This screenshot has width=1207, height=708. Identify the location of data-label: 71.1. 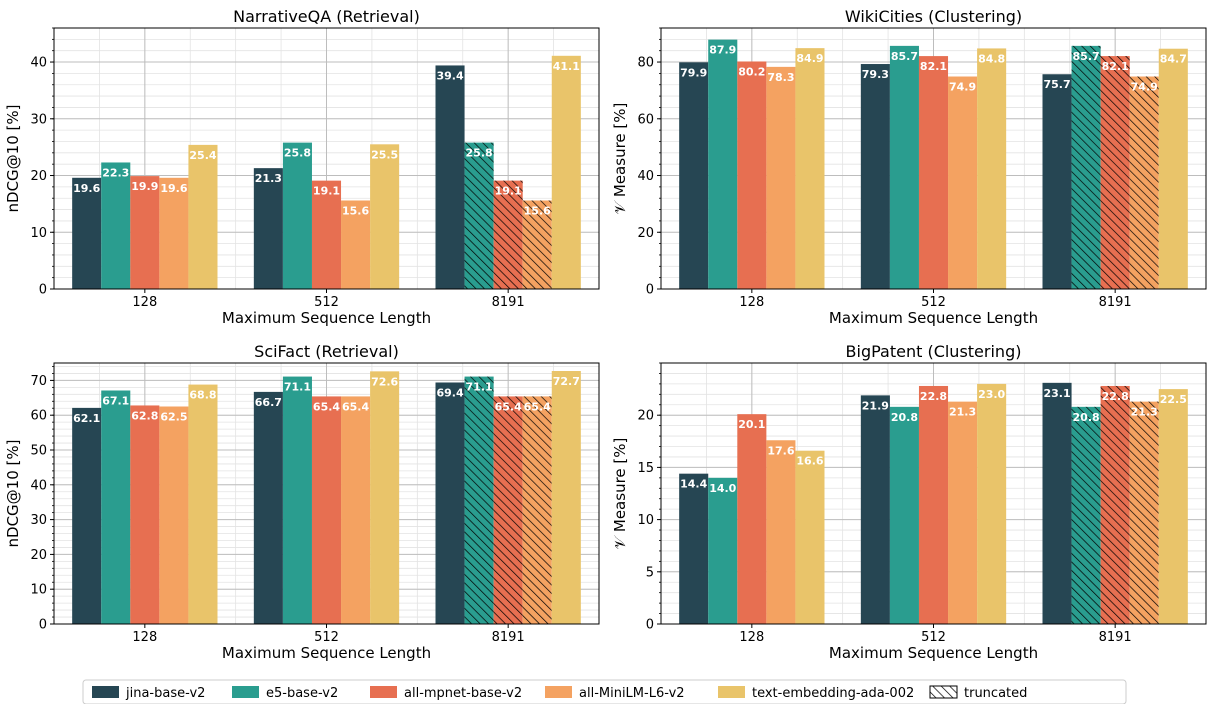
(479, 387).